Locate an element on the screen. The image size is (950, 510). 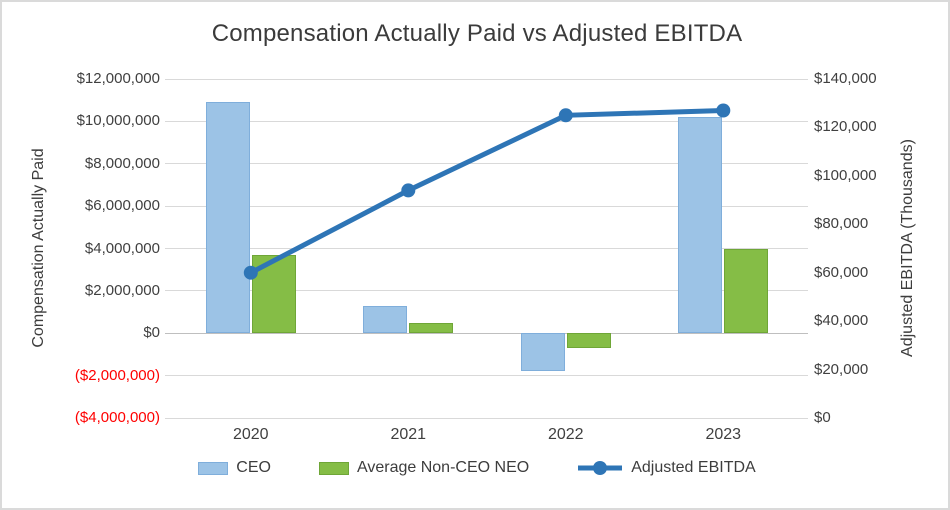
legend-item-neo: Average Non-CEO NEO is located at coordinates (424, 468).